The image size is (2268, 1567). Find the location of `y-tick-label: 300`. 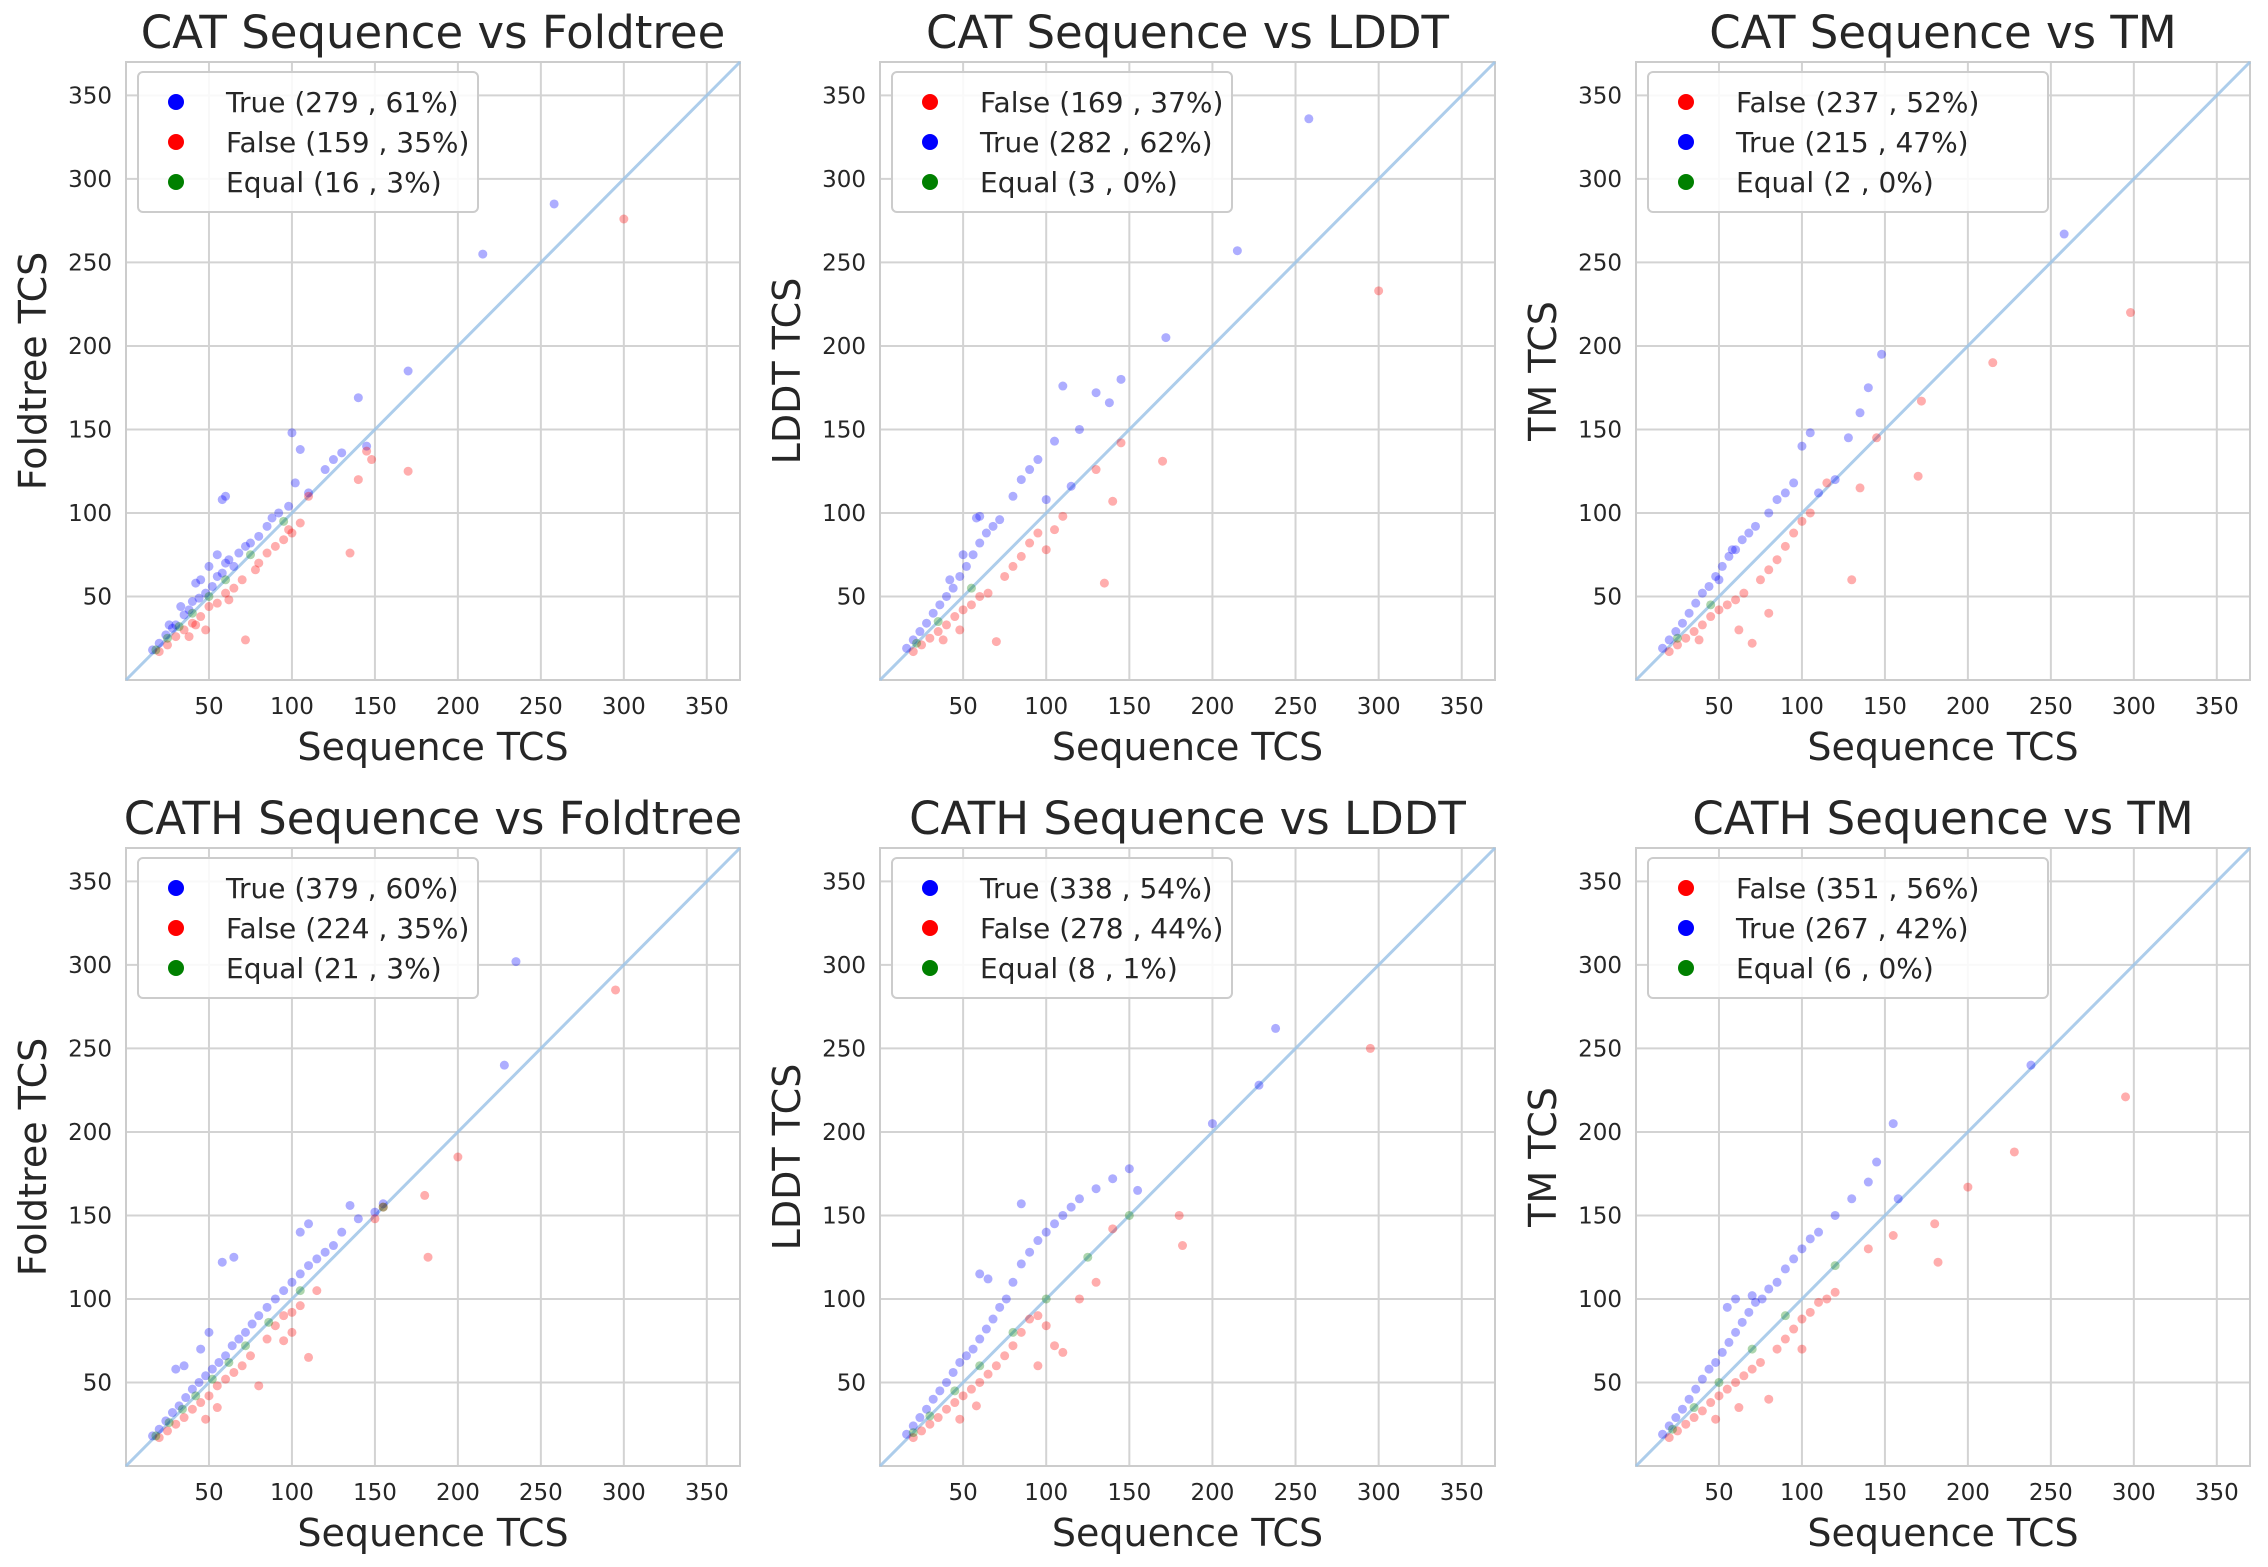

y-tick-label: 300 is located at coordinates (90, 180).